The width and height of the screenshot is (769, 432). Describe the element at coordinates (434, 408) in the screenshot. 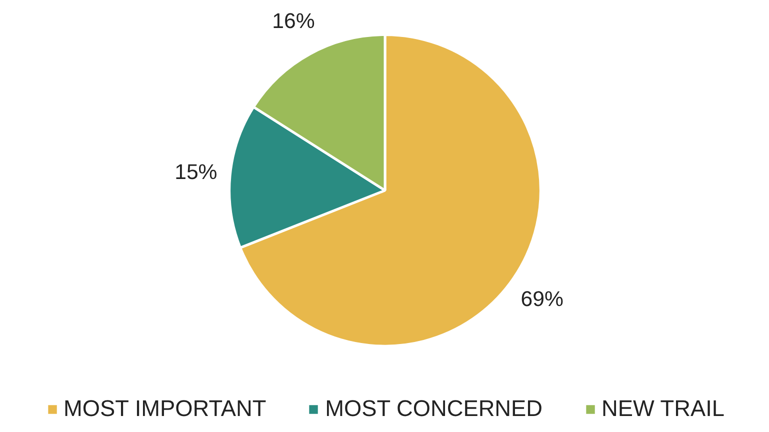

I see `legend-label: MOST CONCERNED` at that location.